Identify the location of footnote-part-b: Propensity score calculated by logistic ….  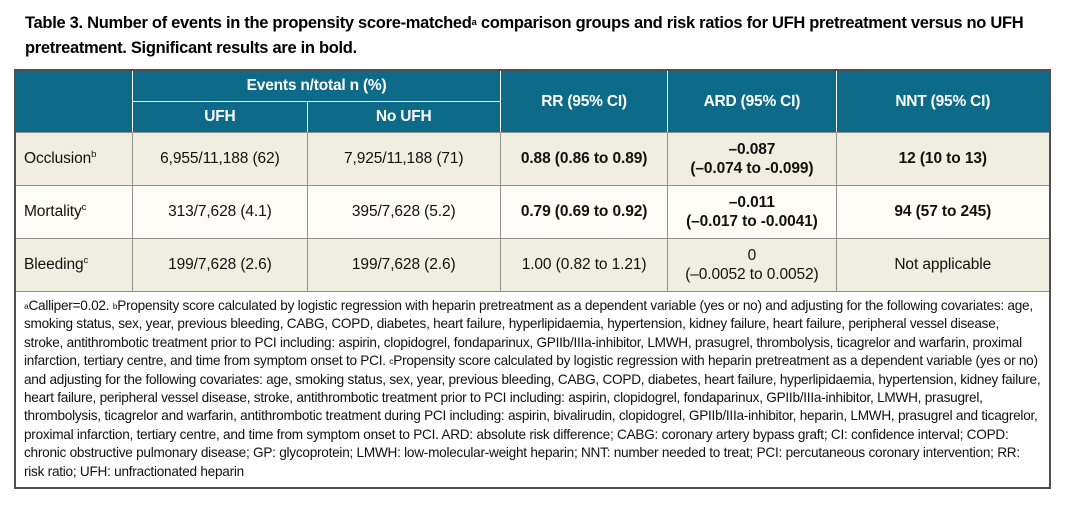
(528, 333).